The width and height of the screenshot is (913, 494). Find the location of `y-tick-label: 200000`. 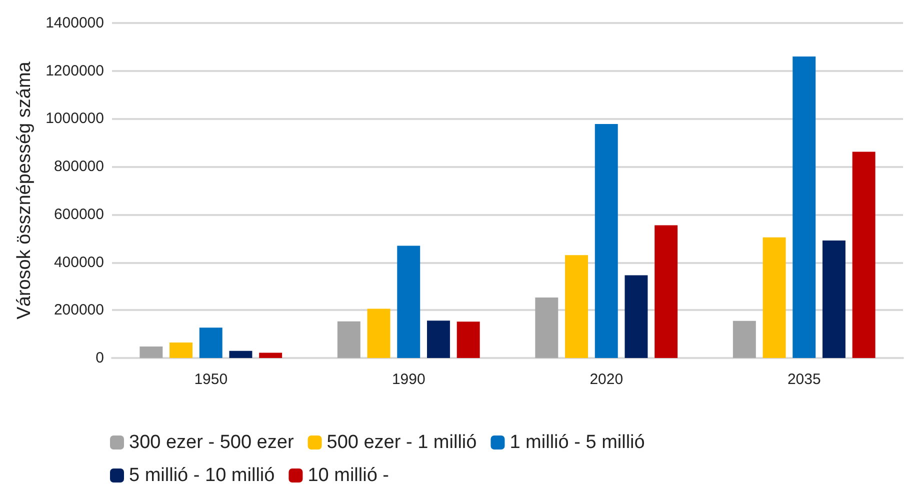

y-tick-label: 200000 is located at coordinates (79, 310).